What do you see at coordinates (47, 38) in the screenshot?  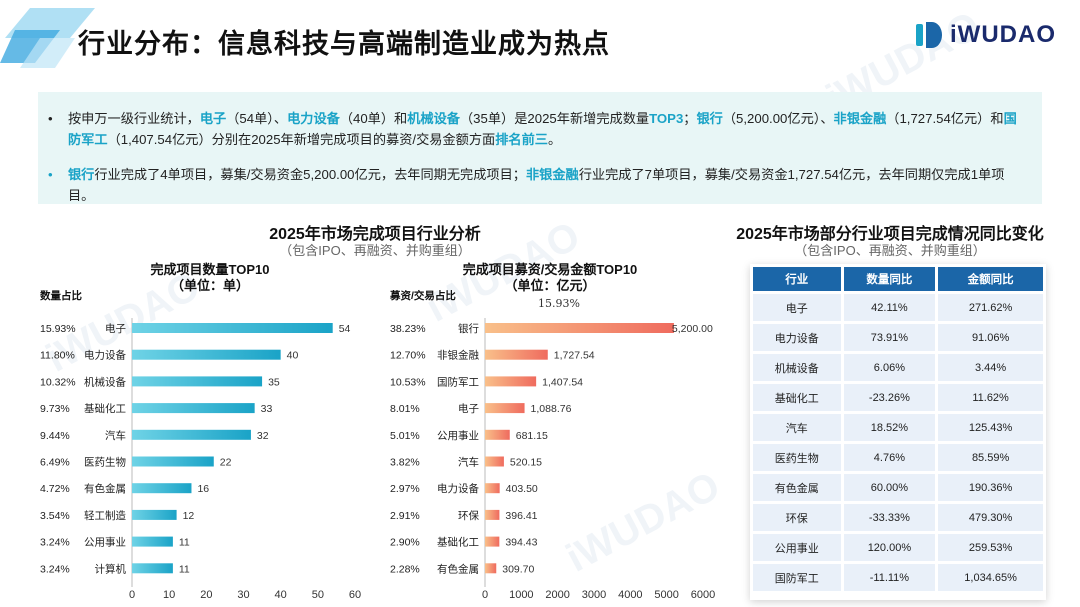 I see `header-decoration` at bounding box center [47, 38].